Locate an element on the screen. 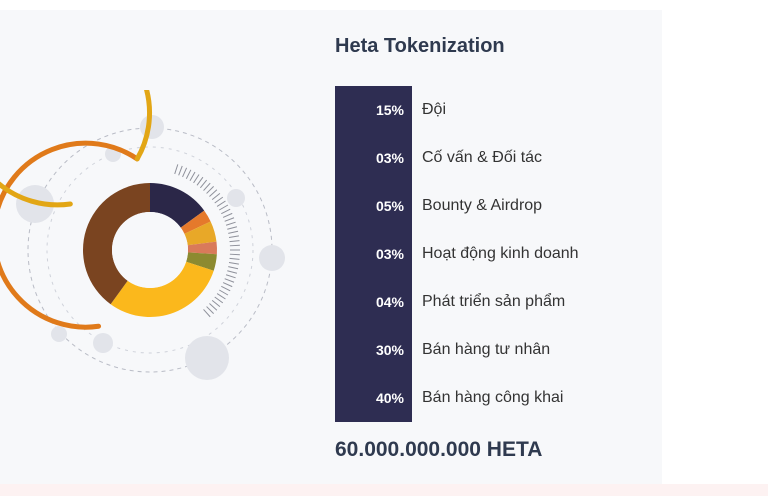 This screenshot has width=768, height=496. legend-percent: 05% is located at coordinates (389, 206).